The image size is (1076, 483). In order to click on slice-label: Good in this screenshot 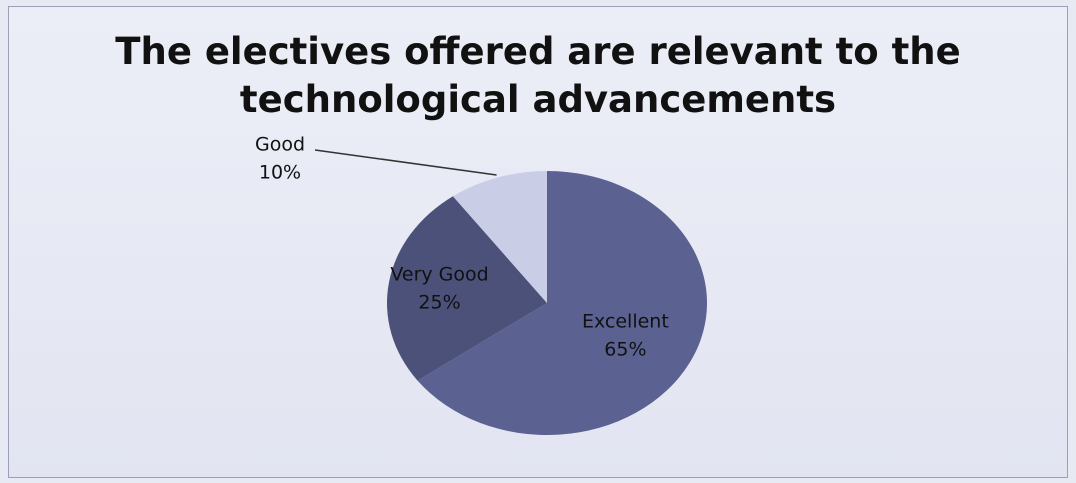, I will do `click(280, 145)`.